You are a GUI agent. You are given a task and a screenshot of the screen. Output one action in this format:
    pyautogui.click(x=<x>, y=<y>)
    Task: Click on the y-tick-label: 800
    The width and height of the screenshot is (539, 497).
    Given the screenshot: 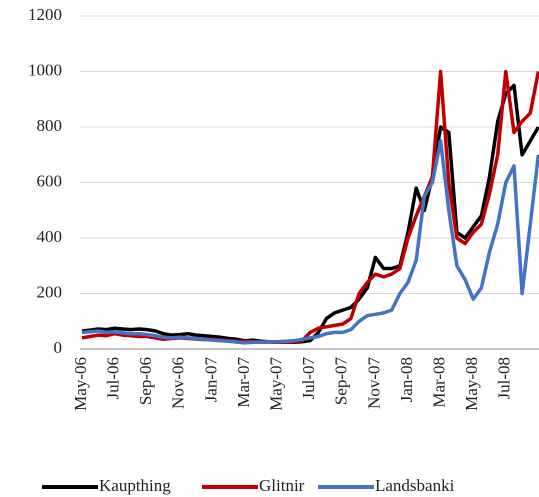 What is the action you would take?
    pyautogui.click(x=50, y=125)
    